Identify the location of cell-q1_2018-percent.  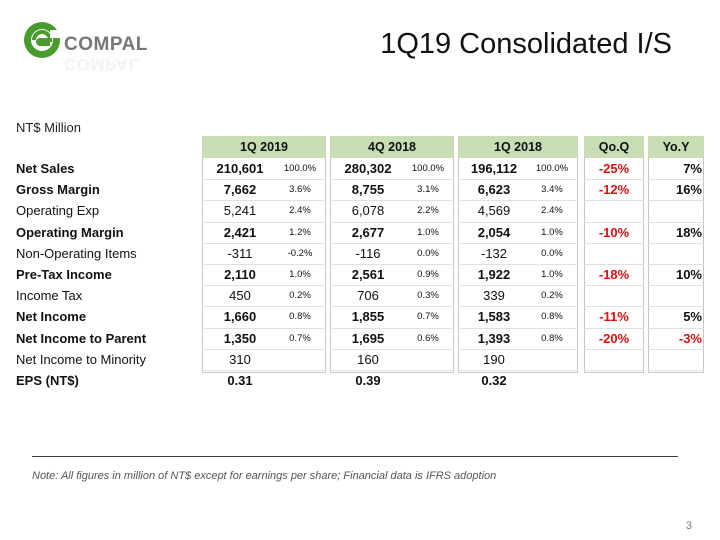
(552, 380).